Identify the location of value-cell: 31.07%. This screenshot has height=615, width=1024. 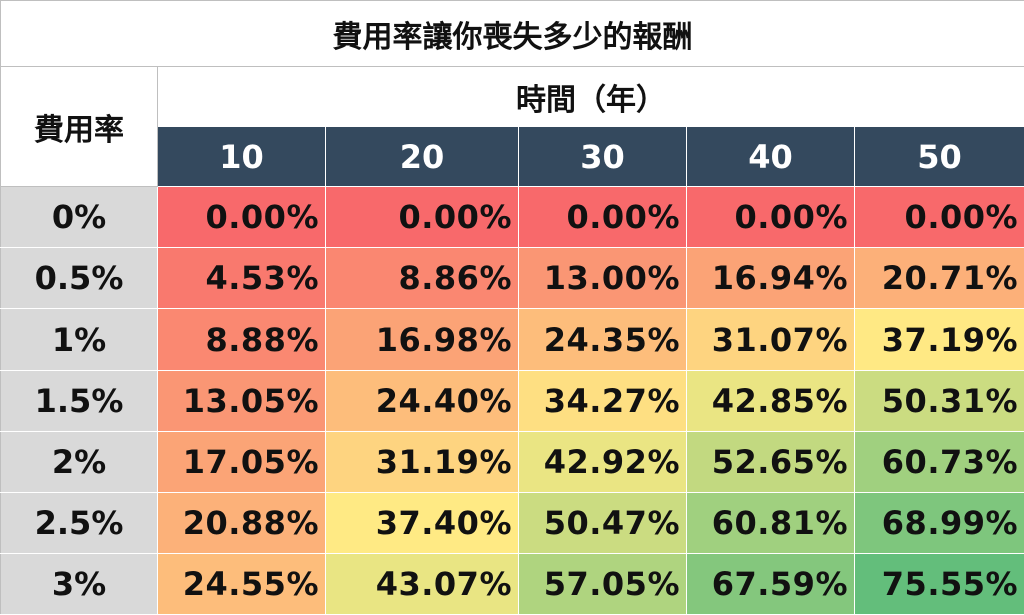
(770, 339).